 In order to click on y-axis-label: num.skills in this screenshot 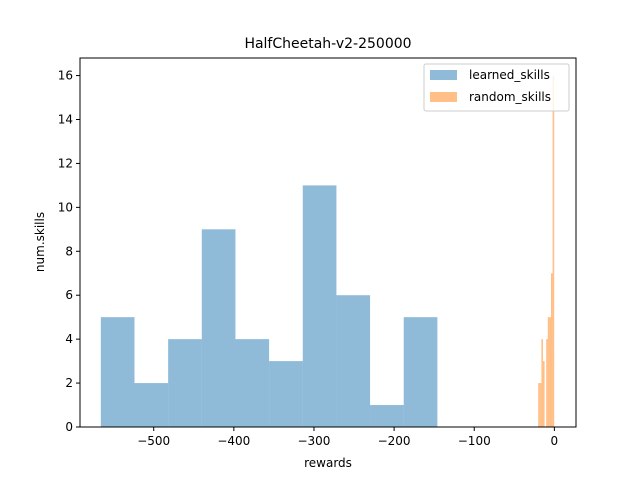, I will do `click(40, 242)`.